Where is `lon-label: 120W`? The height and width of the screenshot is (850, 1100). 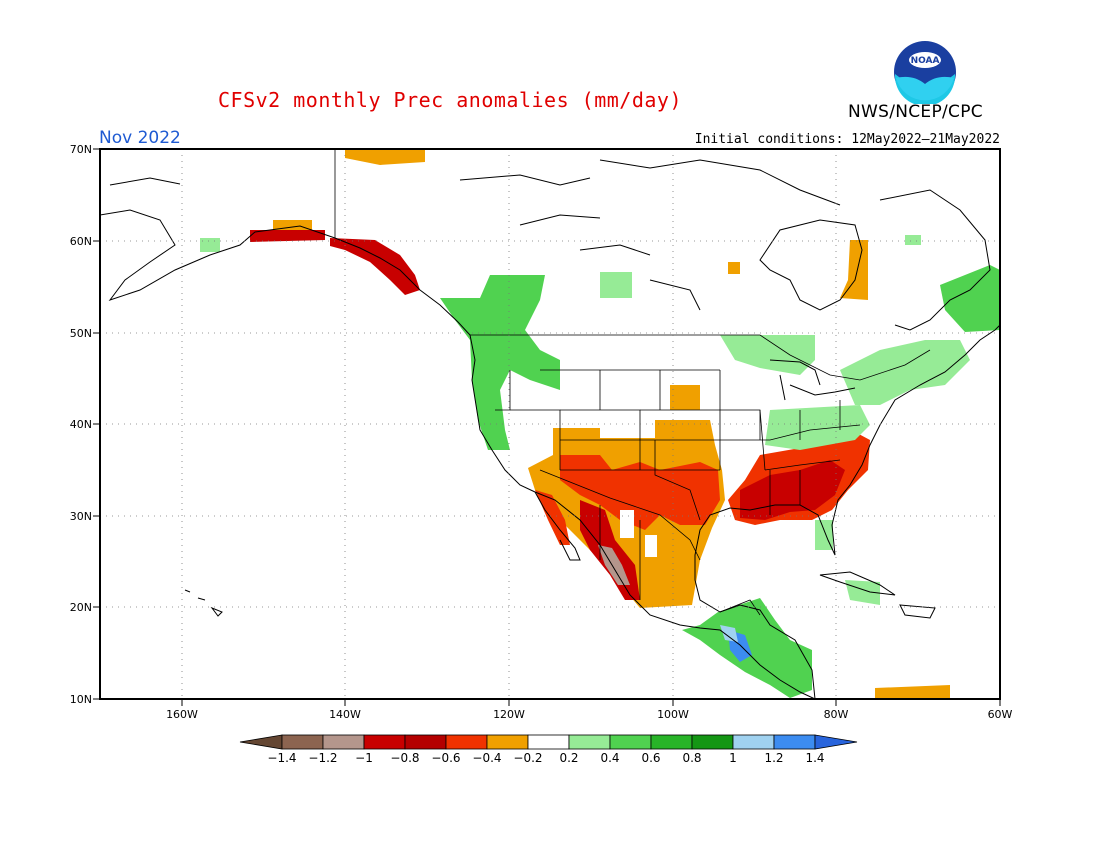
lon-label: 120W is located at coordinates (509, 714).